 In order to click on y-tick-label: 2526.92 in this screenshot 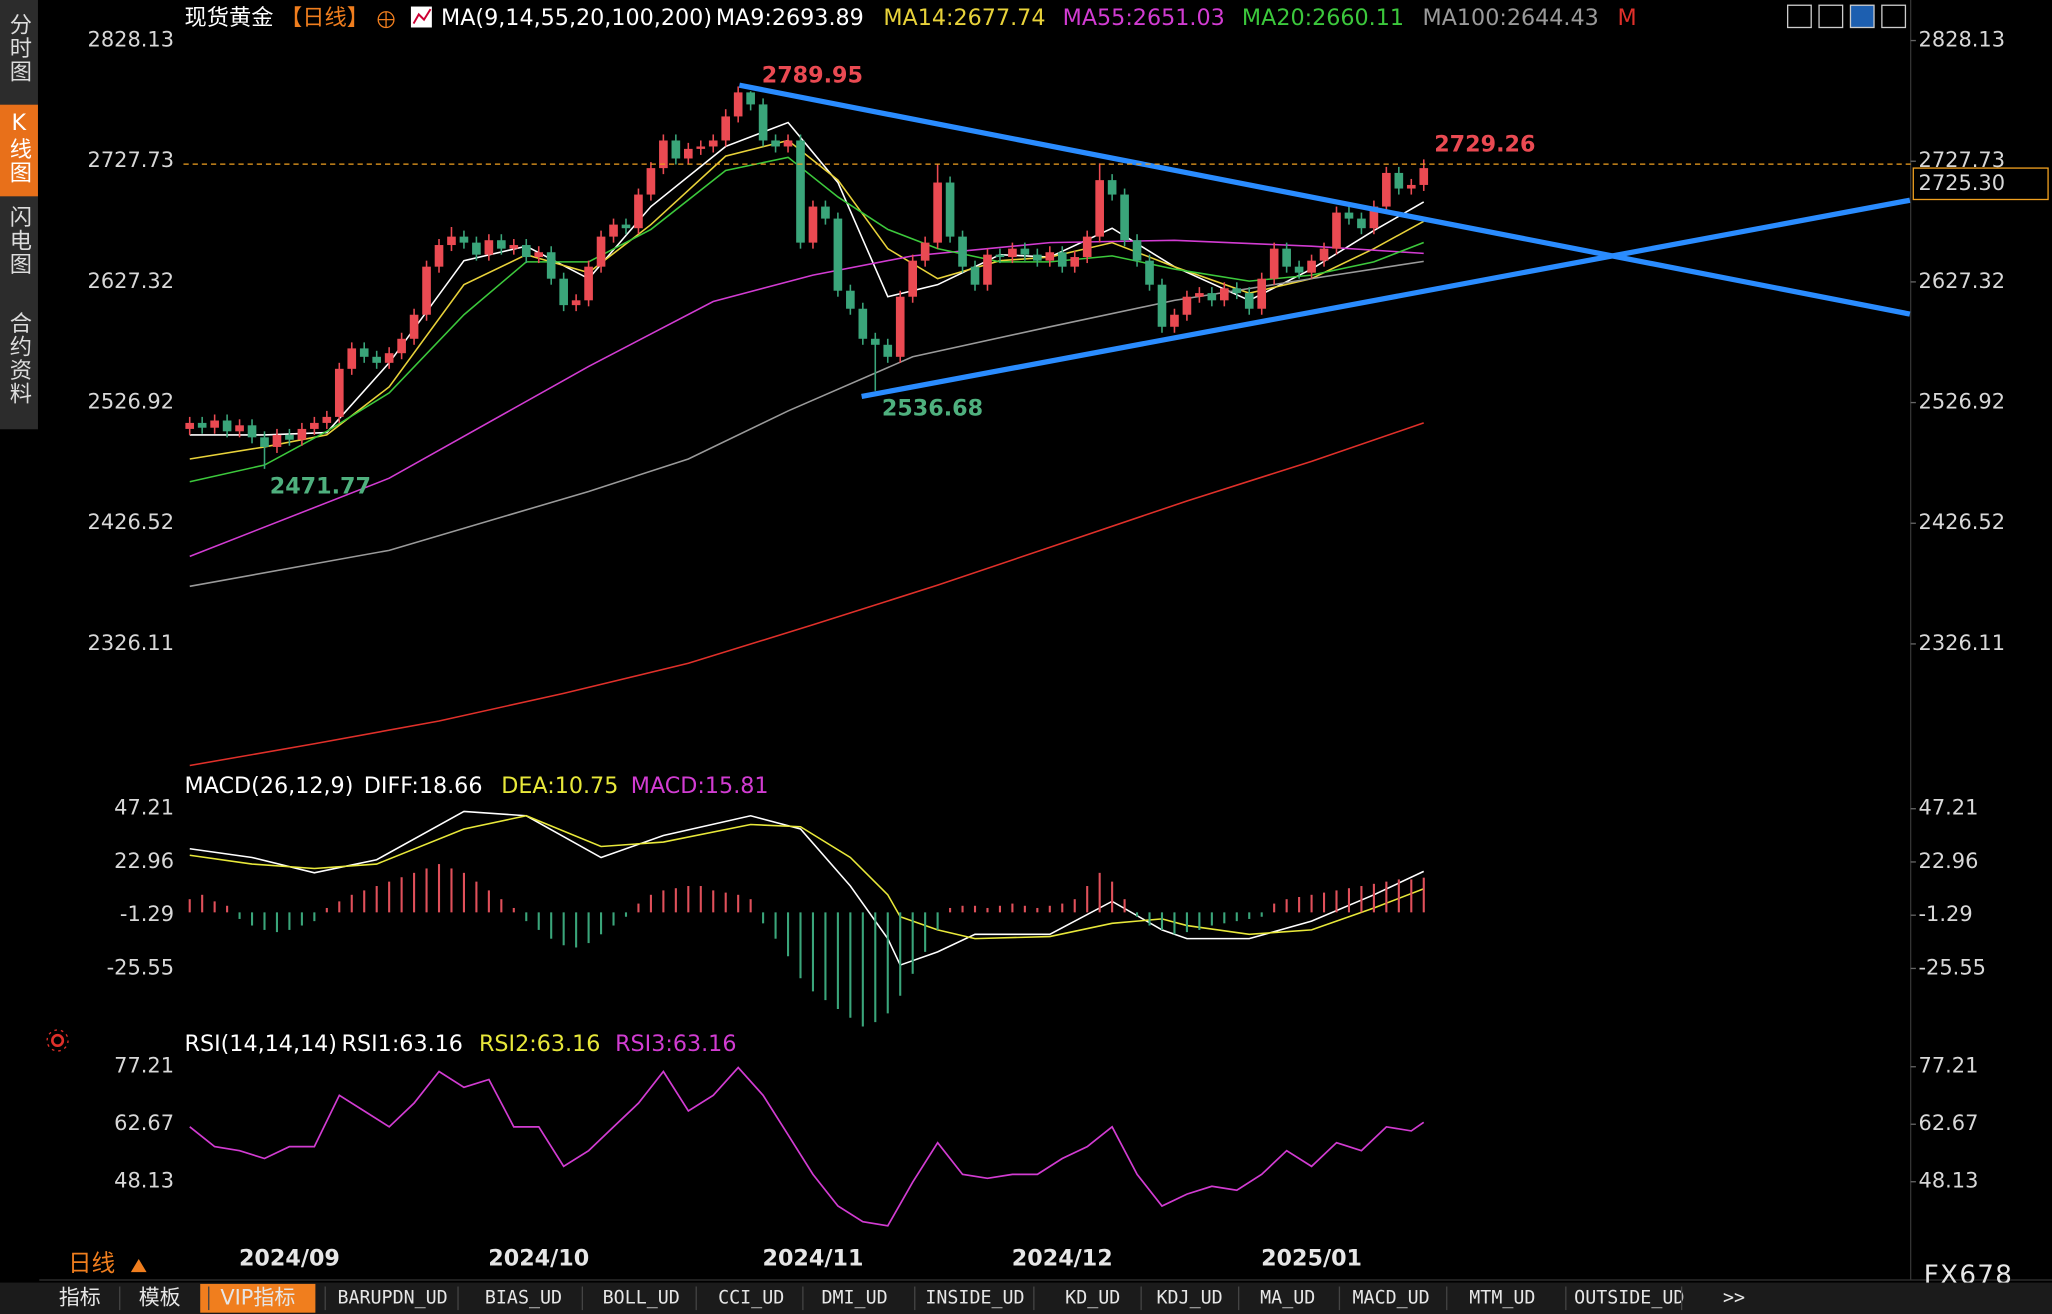, I will do `click(131, 402)`.